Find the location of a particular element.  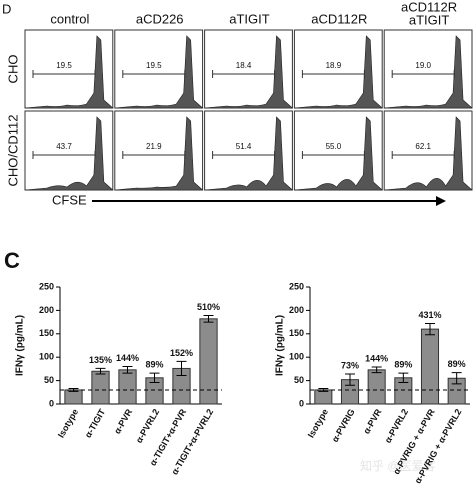

gate-value: 19.0 is located at coordinates (423, 65).